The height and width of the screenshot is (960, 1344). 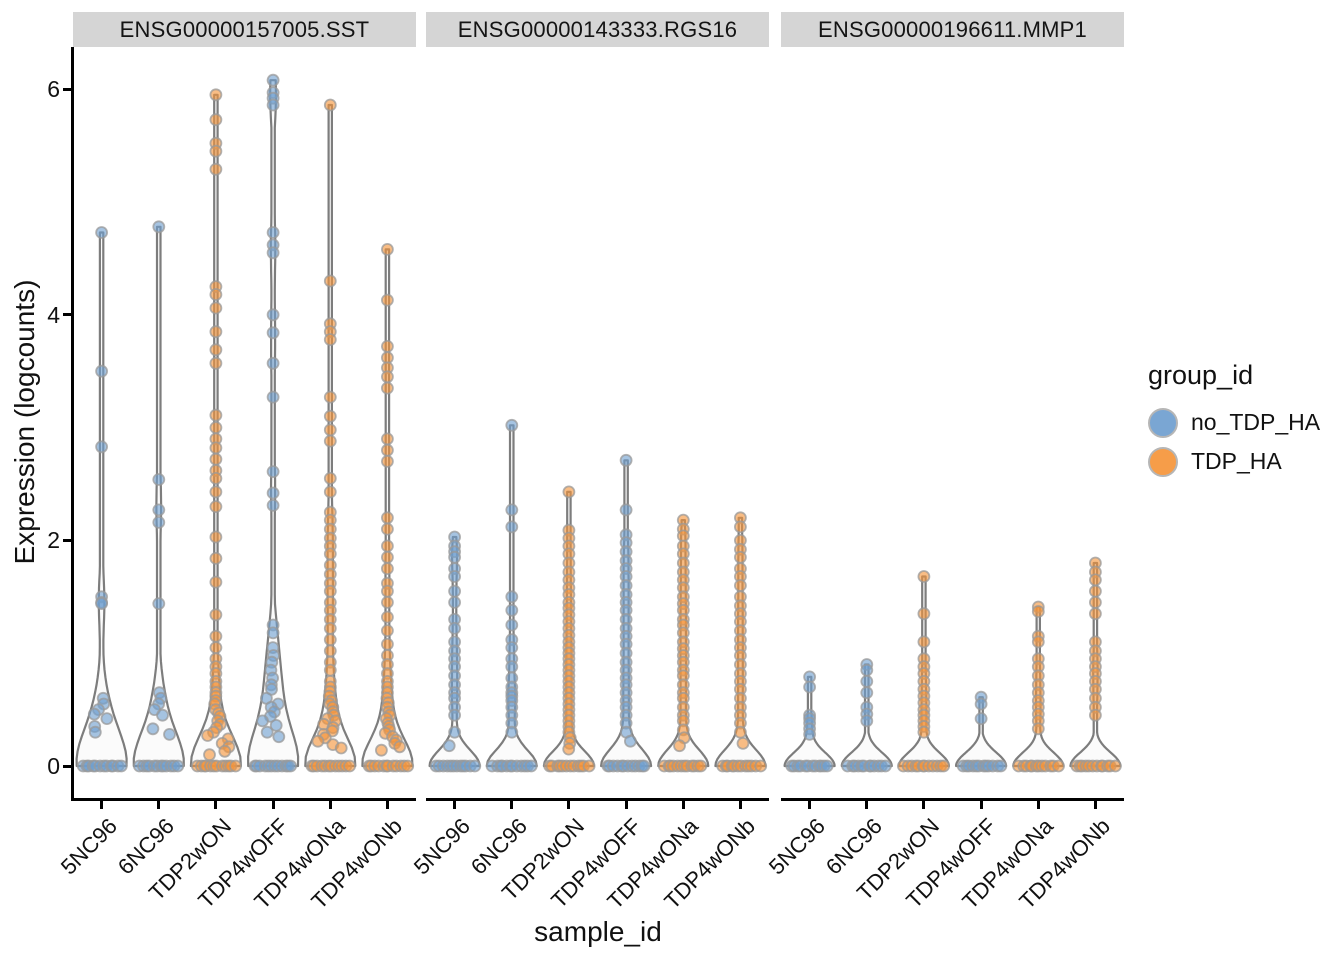 I want to click on y-tick-label: 2, so click(x=53, y=540).